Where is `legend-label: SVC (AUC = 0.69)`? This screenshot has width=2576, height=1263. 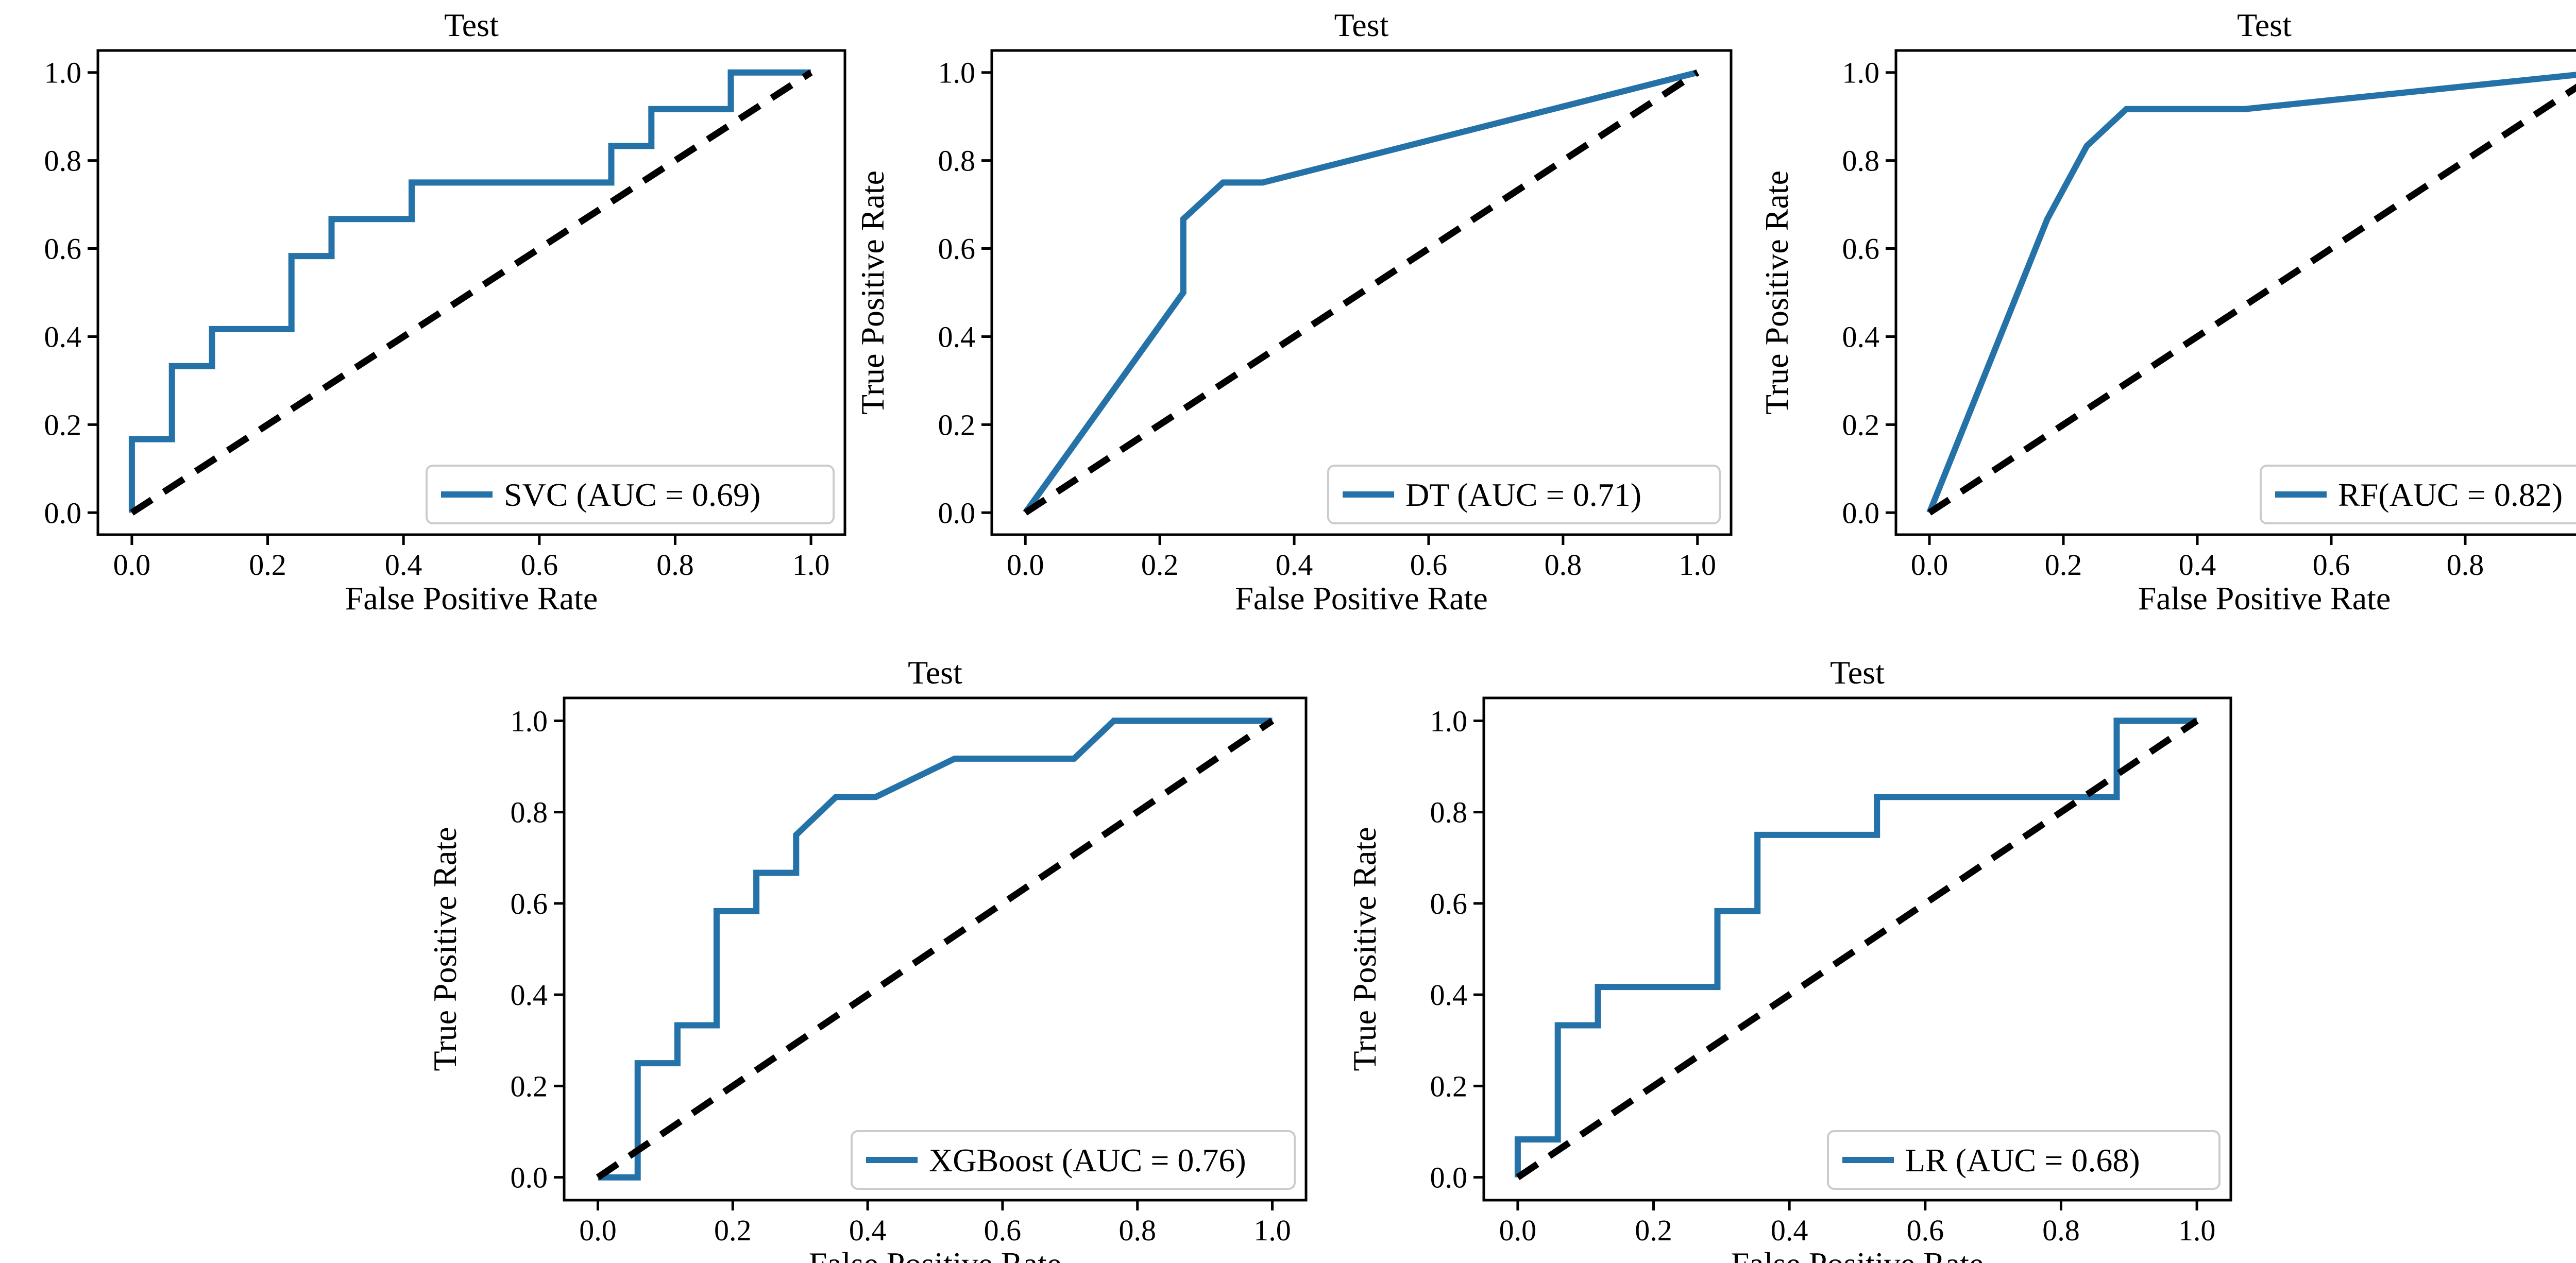
legend-label: SVC (AUC = 0.69) is located at coordinates (632, 494).